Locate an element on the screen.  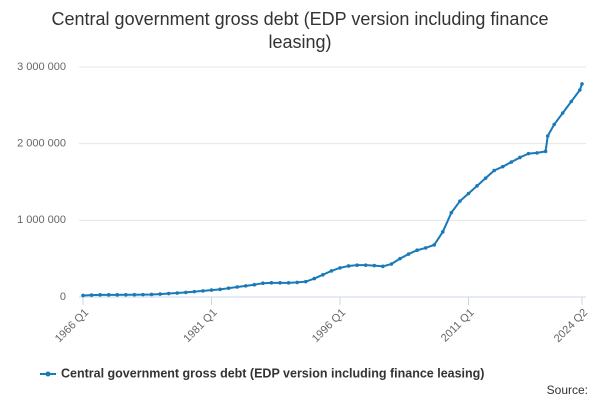
x-tick-label: 1966 Q1 is located at coordinates (72, 326).